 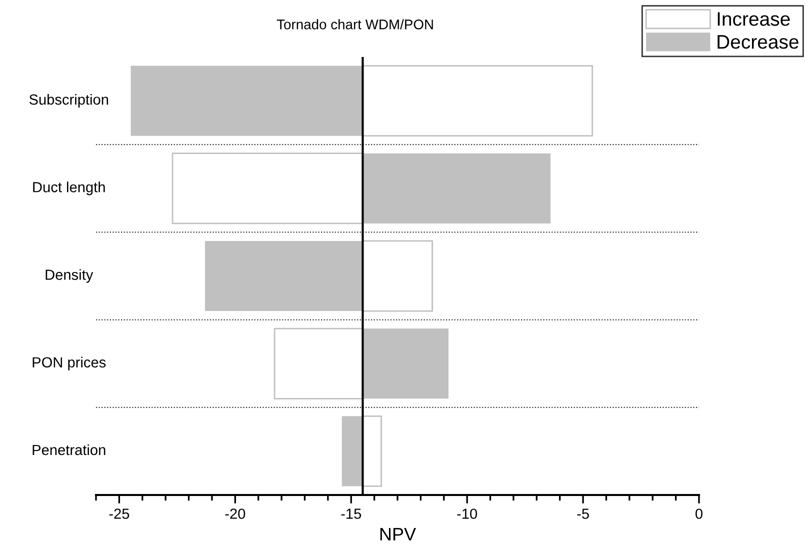 What do you see at coordinates (754, 19) in the screenshot?
I see `legend-label: Increase` at bounding box center [754, 19].